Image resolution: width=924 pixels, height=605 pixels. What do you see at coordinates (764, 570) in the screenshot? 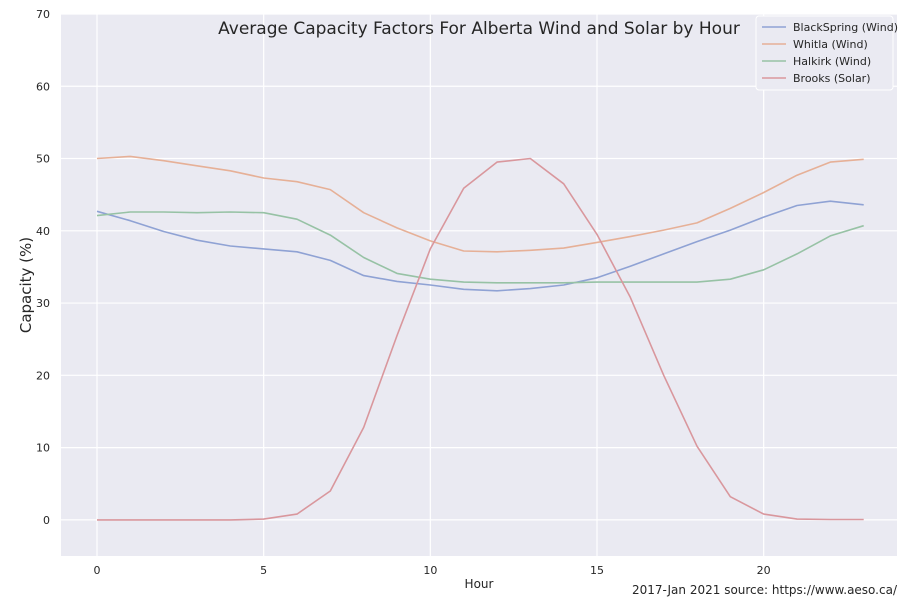
I see `x-tick-label: 20` at bounding box center [764, 570].